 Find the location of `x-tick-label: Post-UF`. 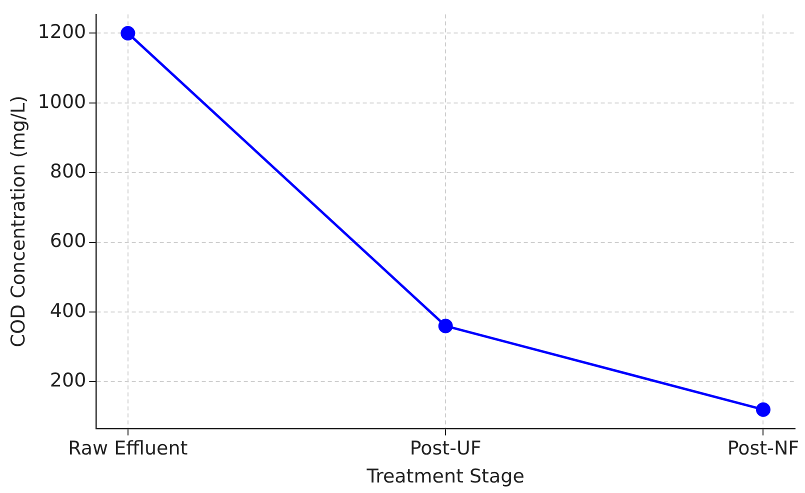

x-tick-label: Post-UF is located at coordinates (446, 449).